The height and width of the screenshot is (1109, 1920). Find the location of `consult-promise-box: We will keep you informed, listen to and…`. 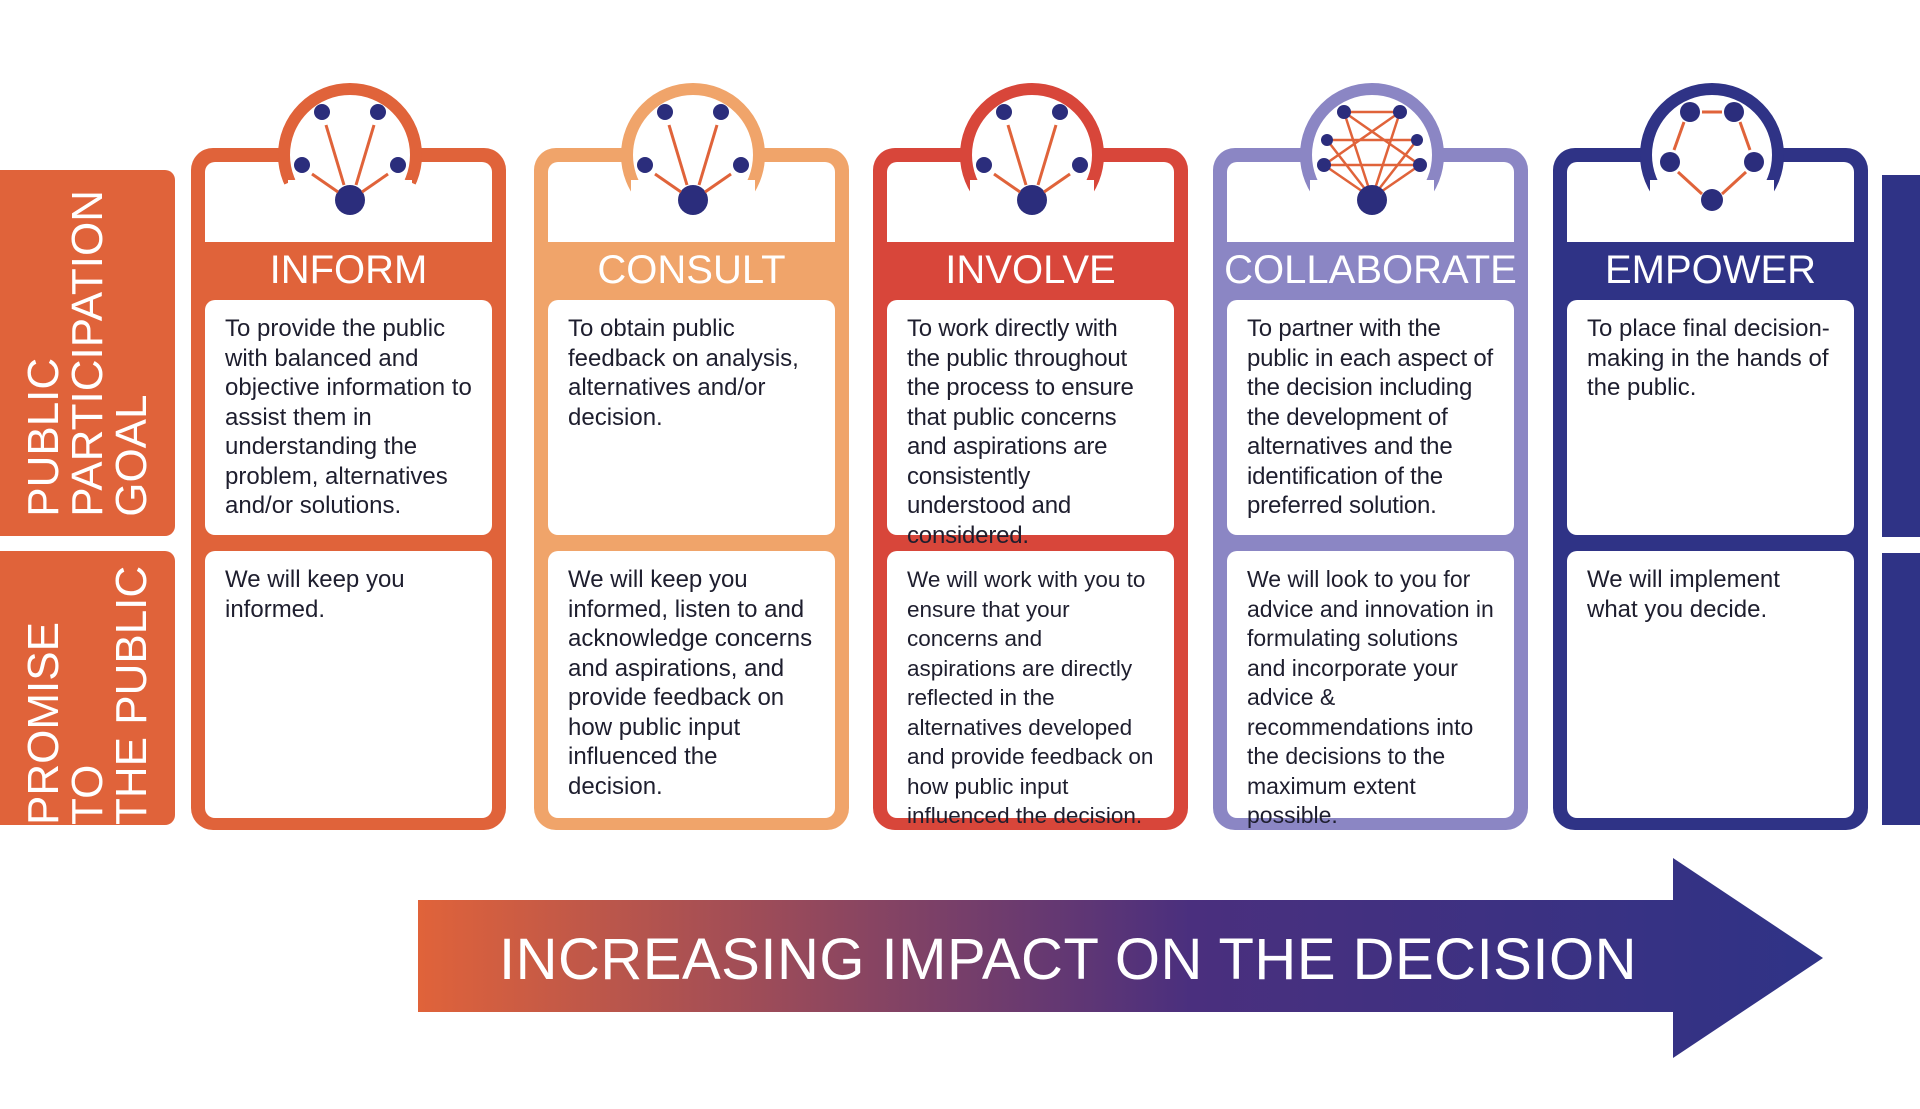

consult-promise-box: We will keep you informed, listen to and… is located at coordinates (691, 684).